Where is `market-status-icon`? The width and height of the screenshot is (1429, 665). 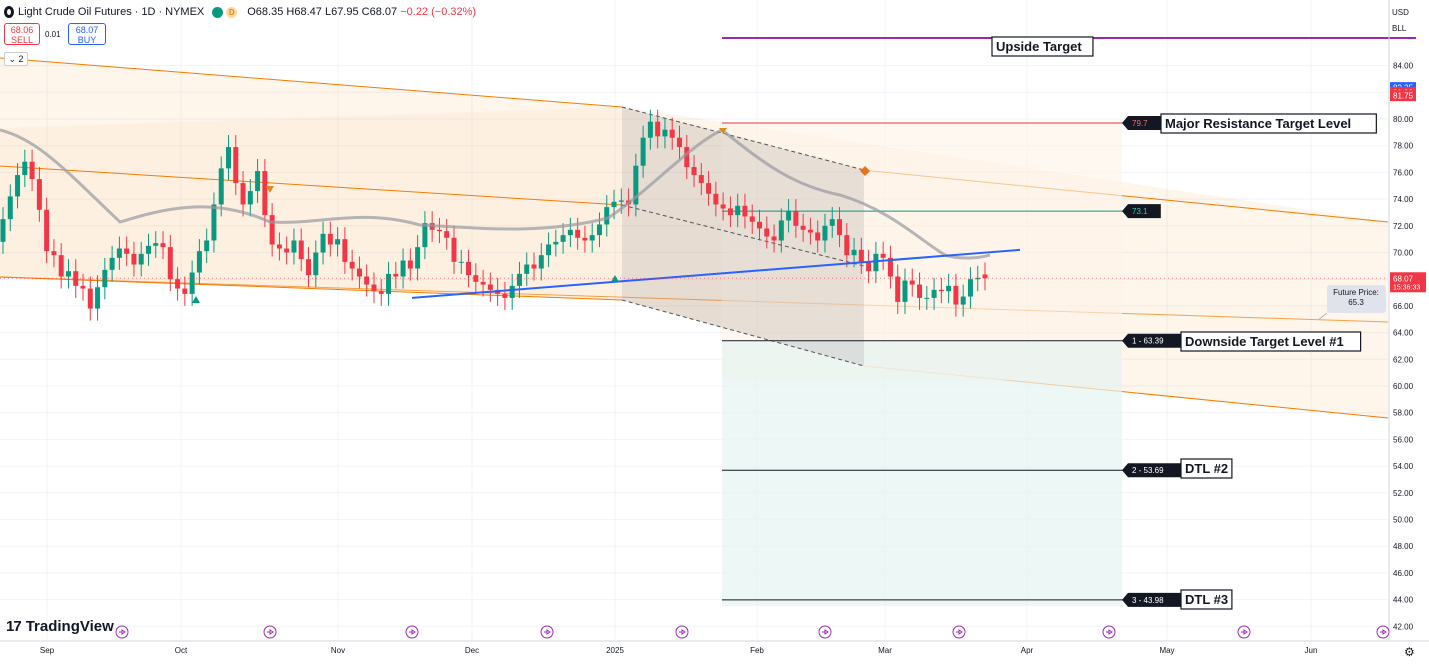
market-status-icon is located at coordinates (218, 12).